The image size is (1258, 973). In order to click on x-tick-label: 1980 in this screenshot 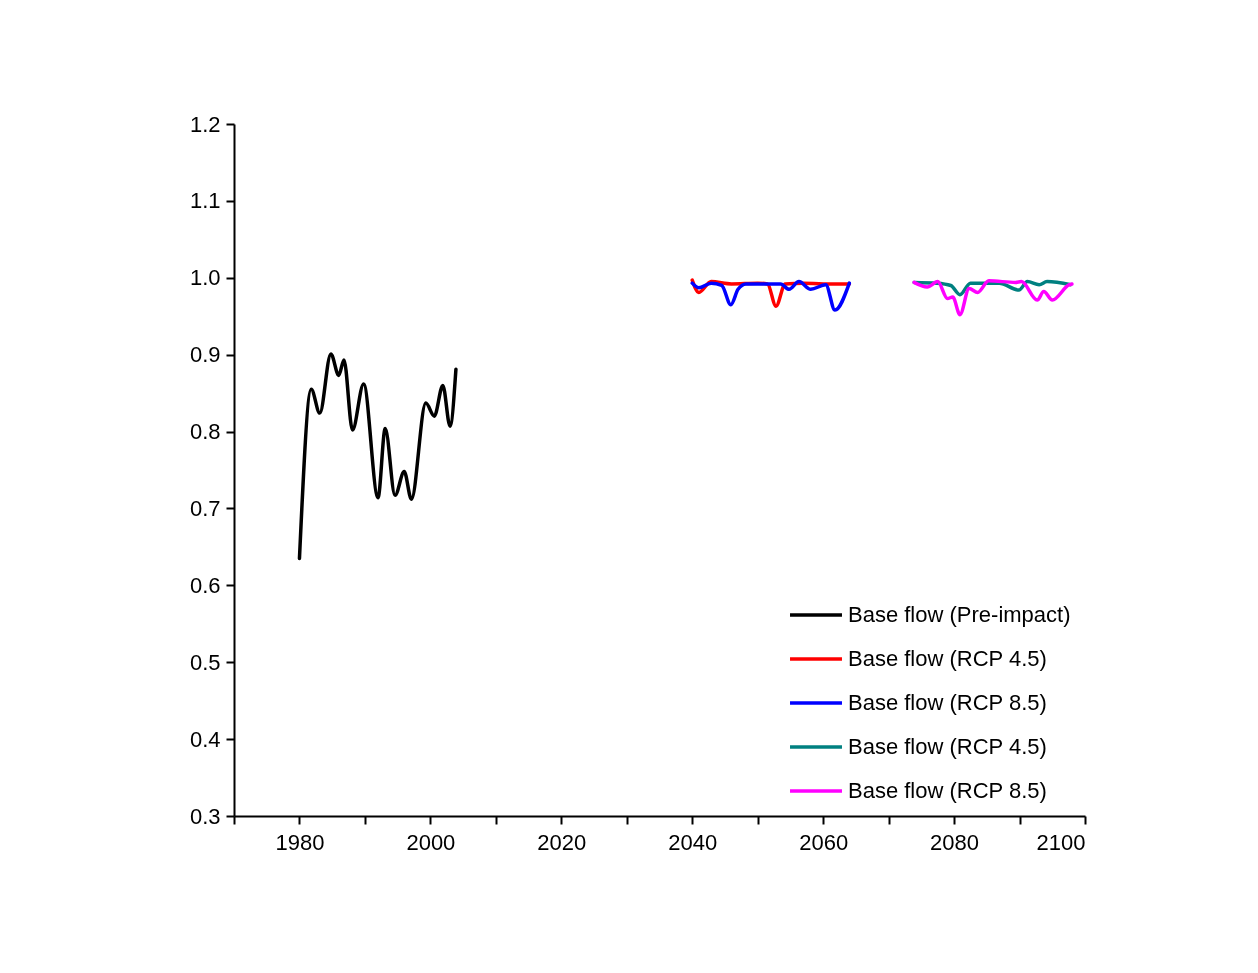, I will do `click(300, 842)`.